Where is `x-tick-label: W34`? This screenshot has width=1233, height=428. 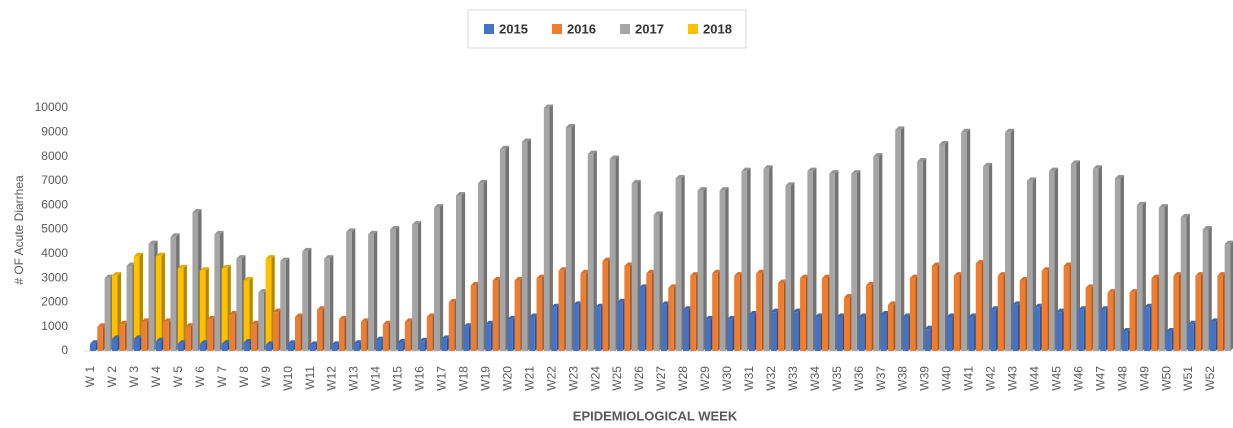 x-tick-label: W34 is located at coordinates (815, 378).